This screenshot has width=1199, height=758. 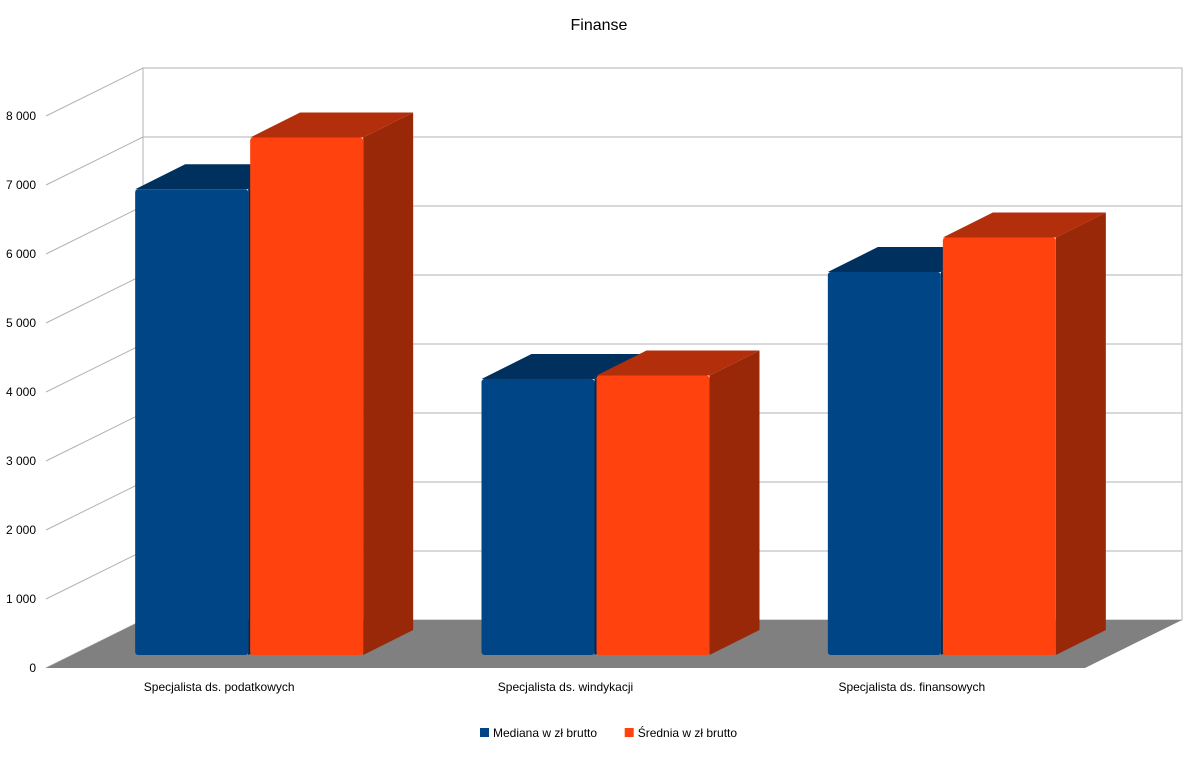 I want to click on legend-item: Mediana w zł brutto, so click(x=538, y=733).